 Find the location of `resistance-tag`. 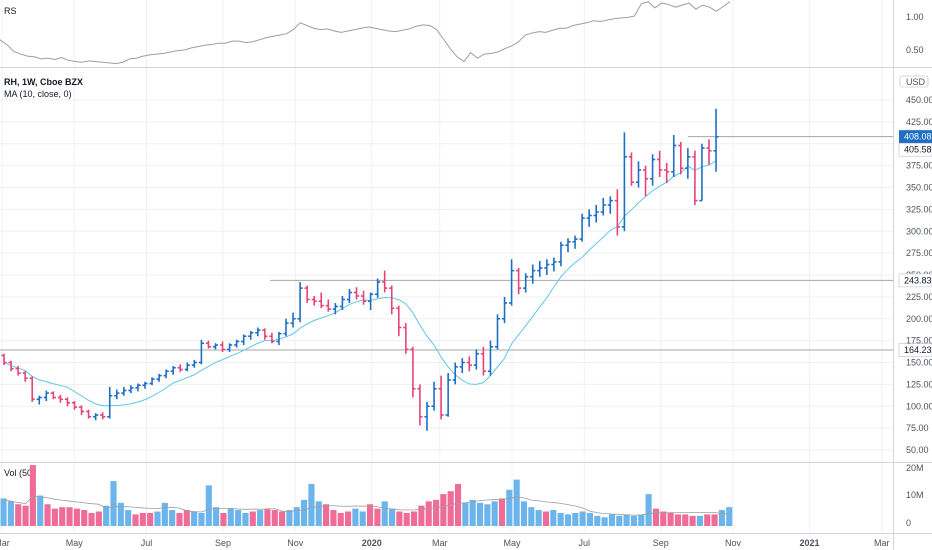

resistance-tag is located at coordinates (915, 280).